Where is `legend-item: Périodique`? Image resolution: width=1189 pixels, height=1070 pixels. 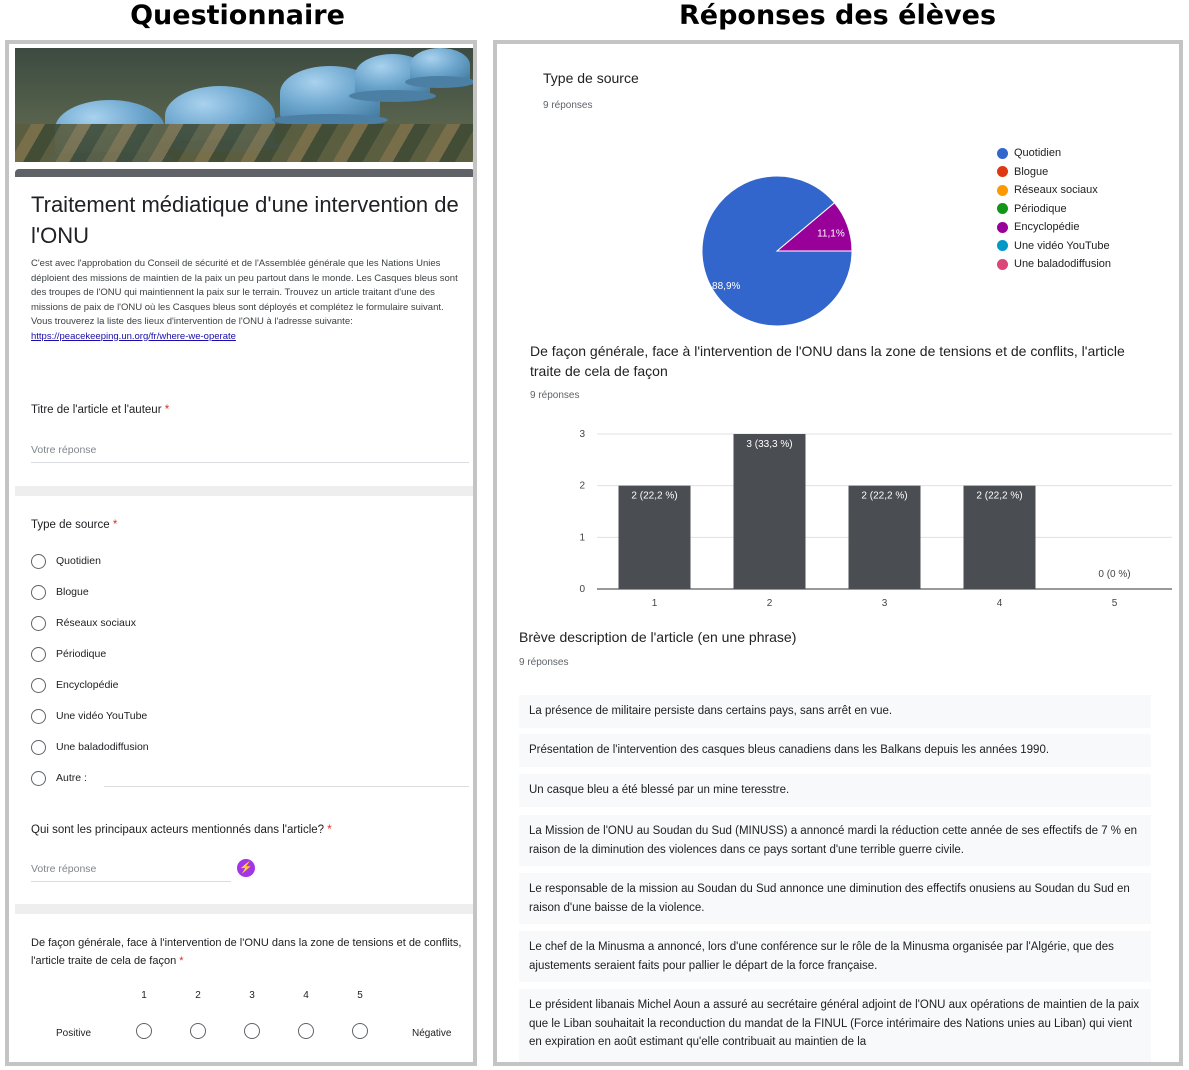 legend-item: Périodique is located at coordinates (1032, 209).